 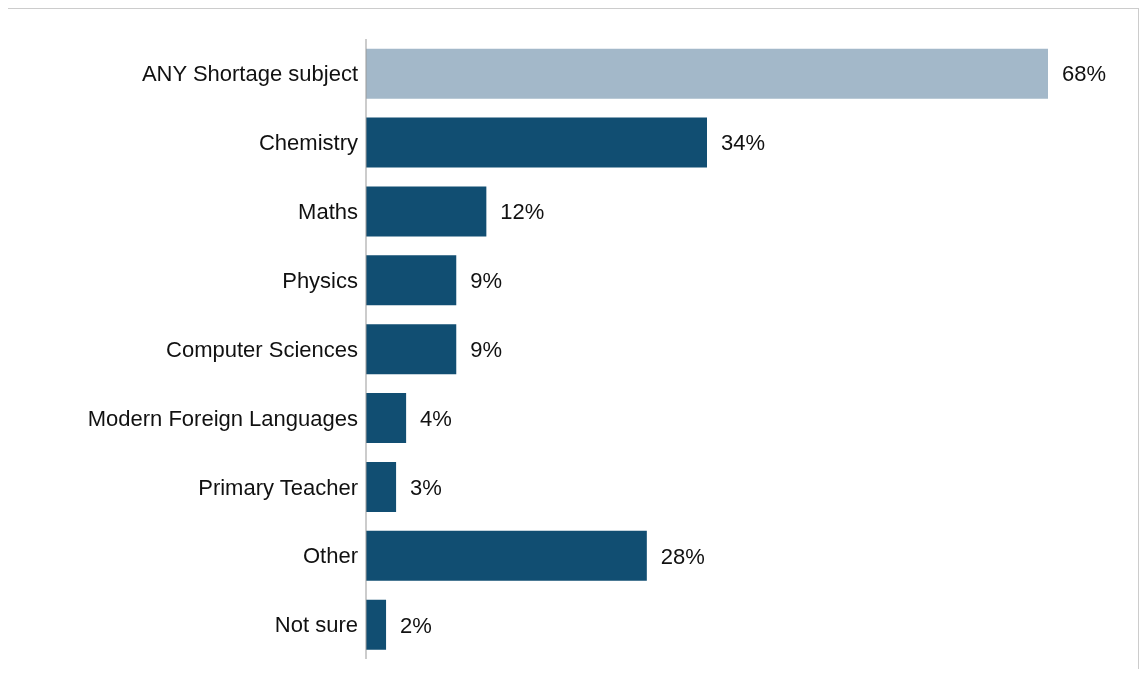 I want to click on data-label: 34%, so click(x=743, y=143).